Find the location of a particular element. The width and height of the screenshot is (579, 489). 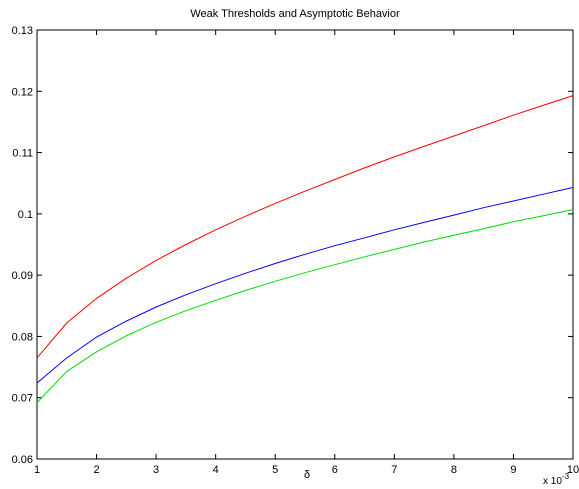

x-tick-label: 10 is located at coordinates (573, 470).